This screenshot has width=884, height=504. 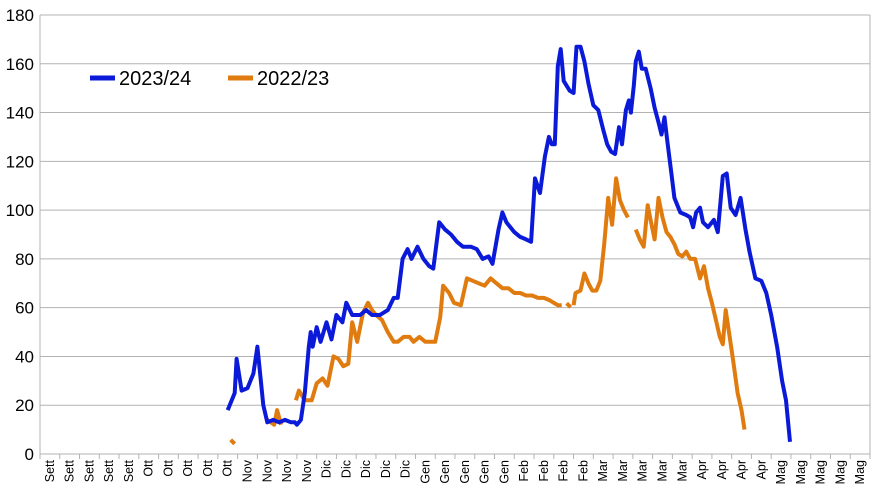 I want to click on legend: 2023/24 2022/23, so click(x=209, y=79).